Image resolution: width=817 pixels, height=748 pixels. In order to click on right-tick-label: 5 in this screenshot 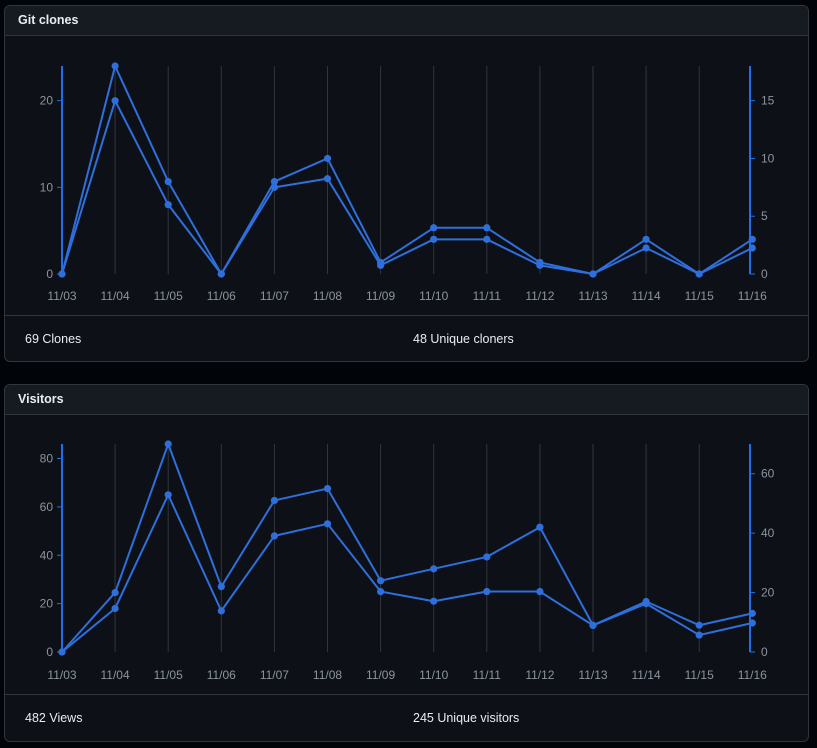, I will do `click(764, 216)`.